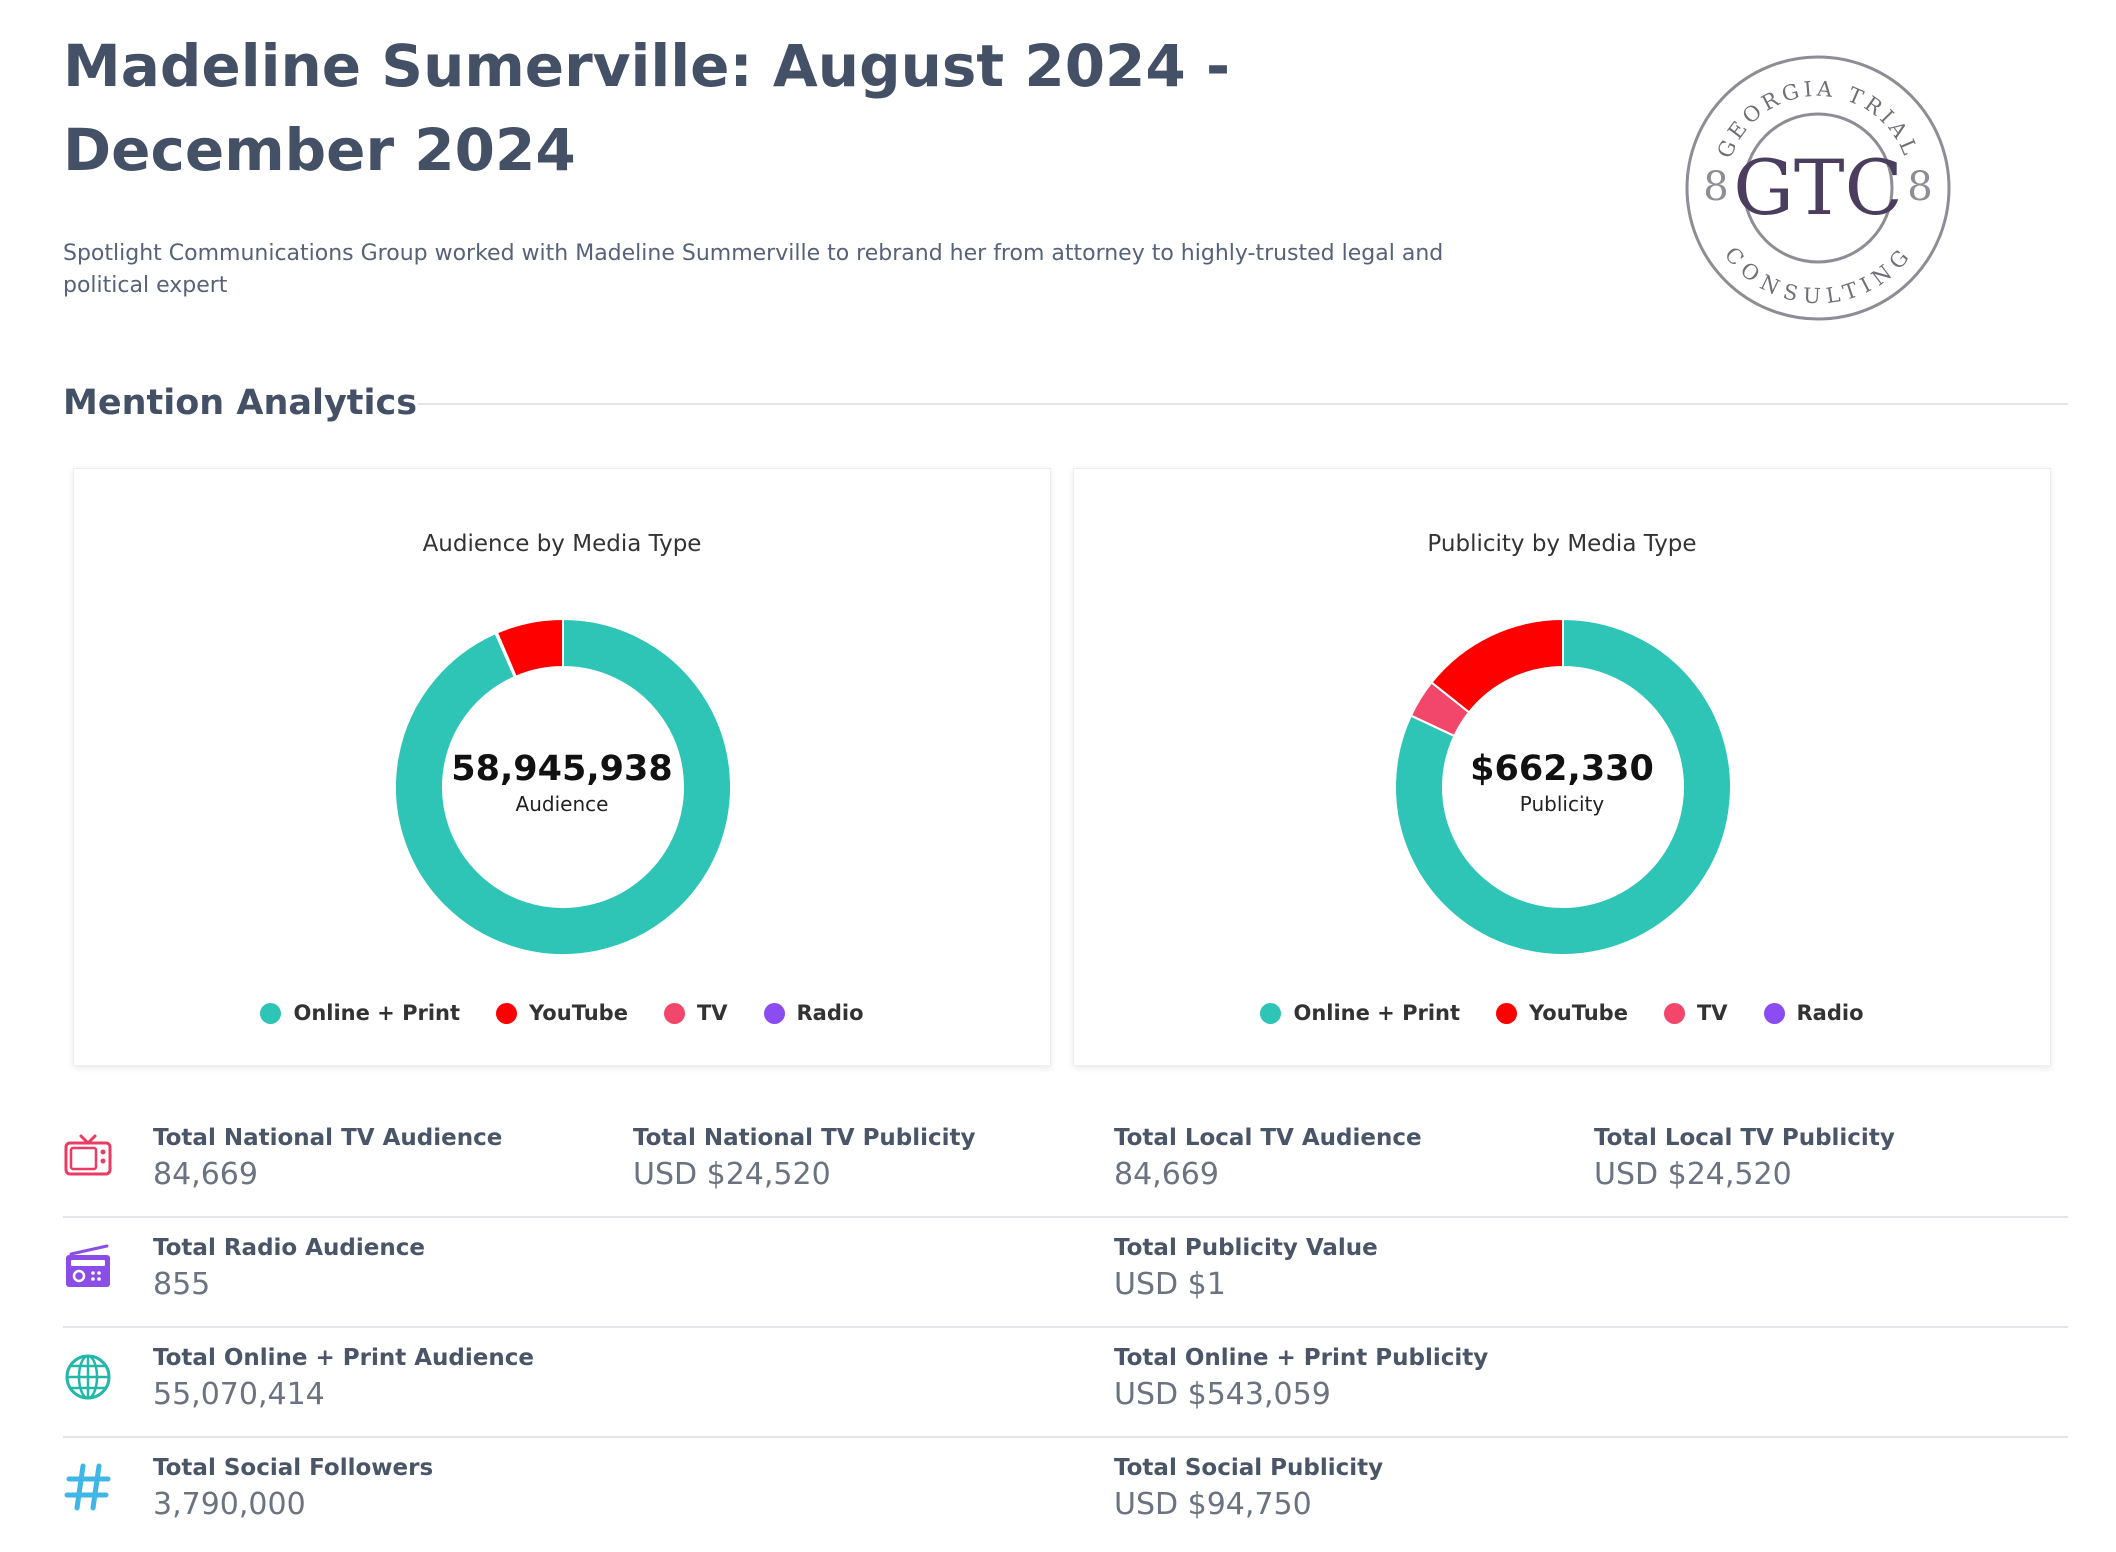  What do you see at coordinates (863, 1159) in the screenshot?
I see `stat-national-tv-publicity: Total National TV Publicity USD $24,520` at bounding box center [863, 1159].